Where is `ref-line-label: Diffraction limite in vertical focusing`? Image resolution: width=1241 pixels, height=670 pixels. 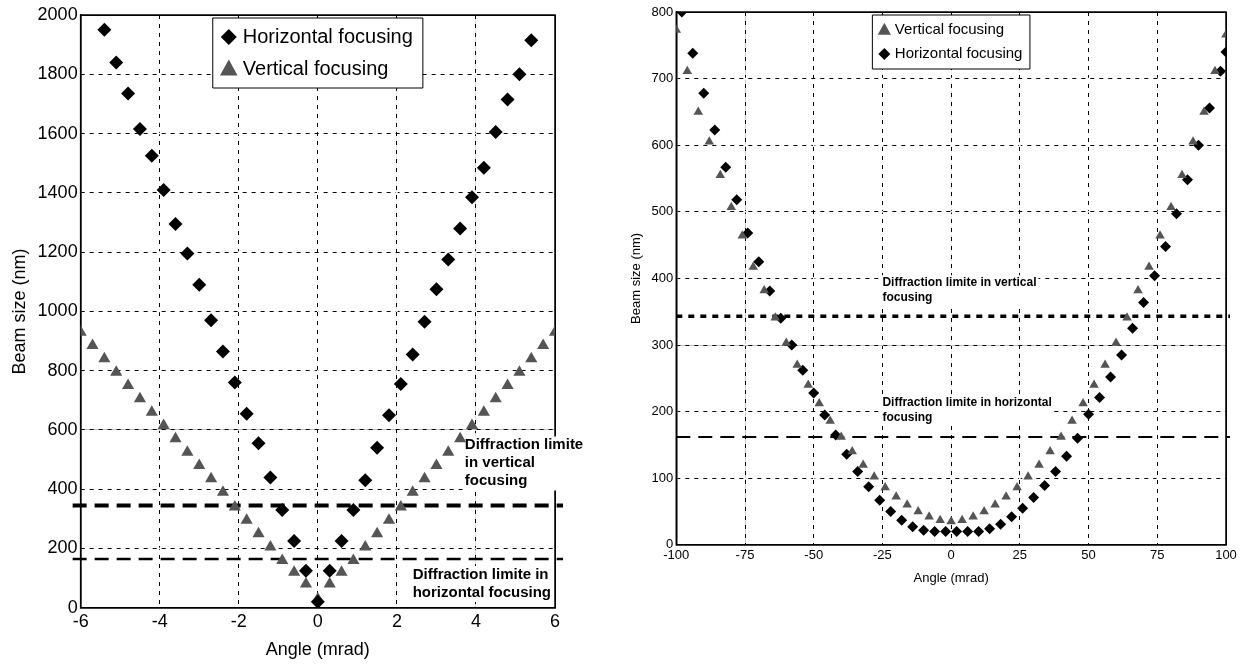
ref-line-label: Diffraction limite in vertical focusing is located at coordinates (524, 462).